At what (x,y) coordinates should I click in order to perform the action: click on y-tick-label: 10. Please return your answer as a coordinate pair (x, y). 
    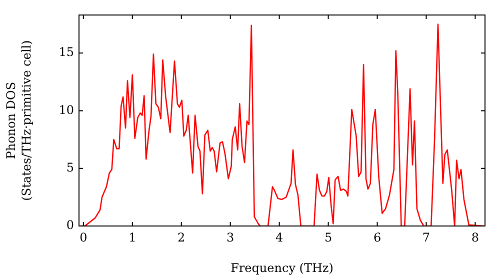
    Looking at the image, I should click on (66, 109).